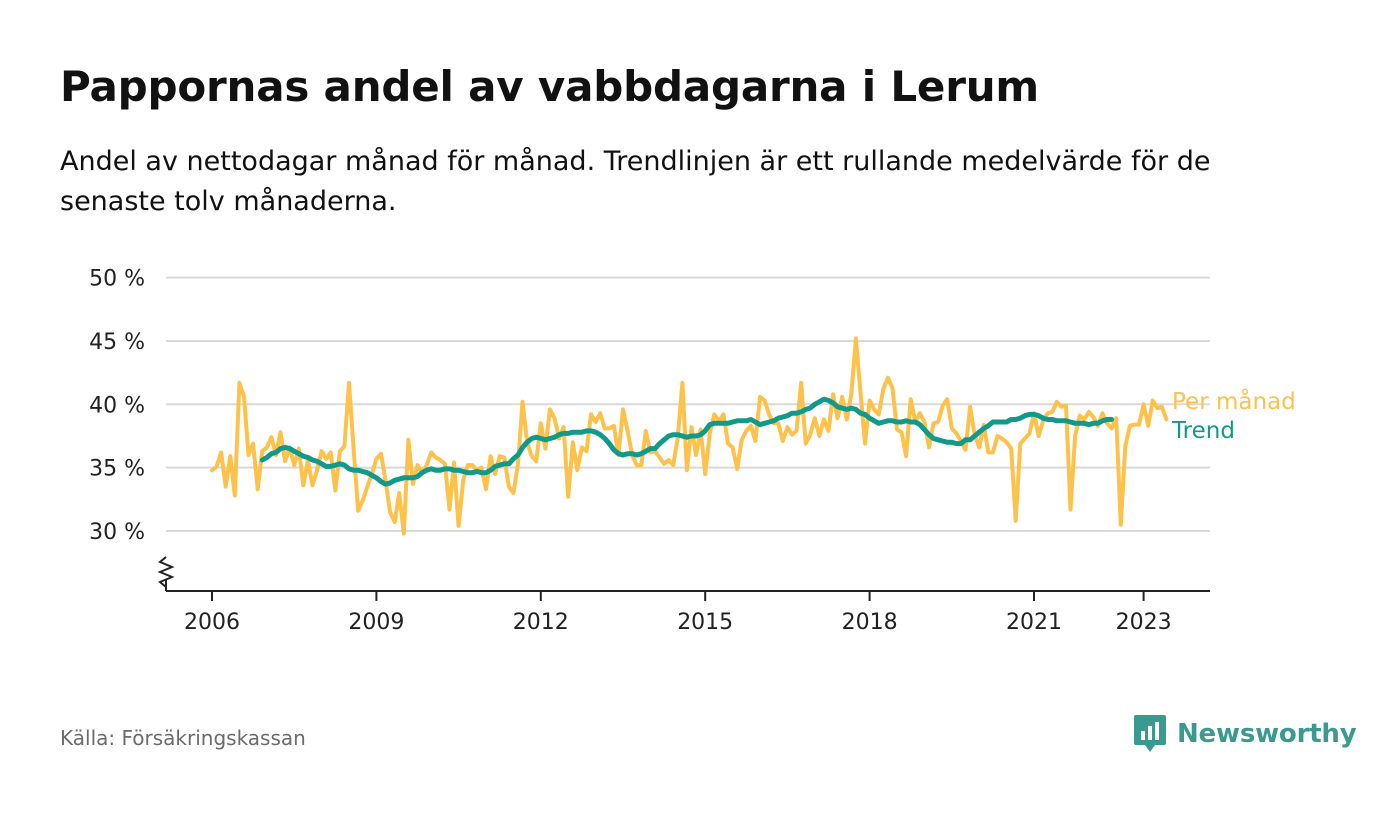  I want to click on y-tick-label: 30 %, so click(117, 532).